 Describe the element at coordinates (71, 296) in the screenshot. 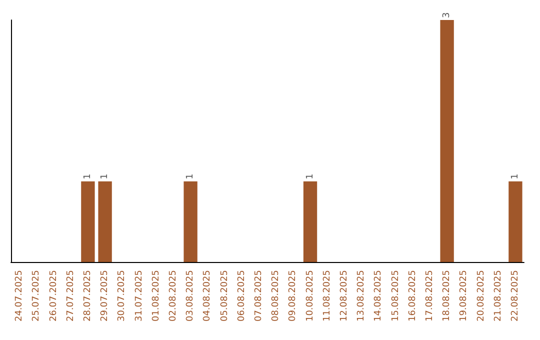

I see `x-tick-label: 27.07.2025` at that location.